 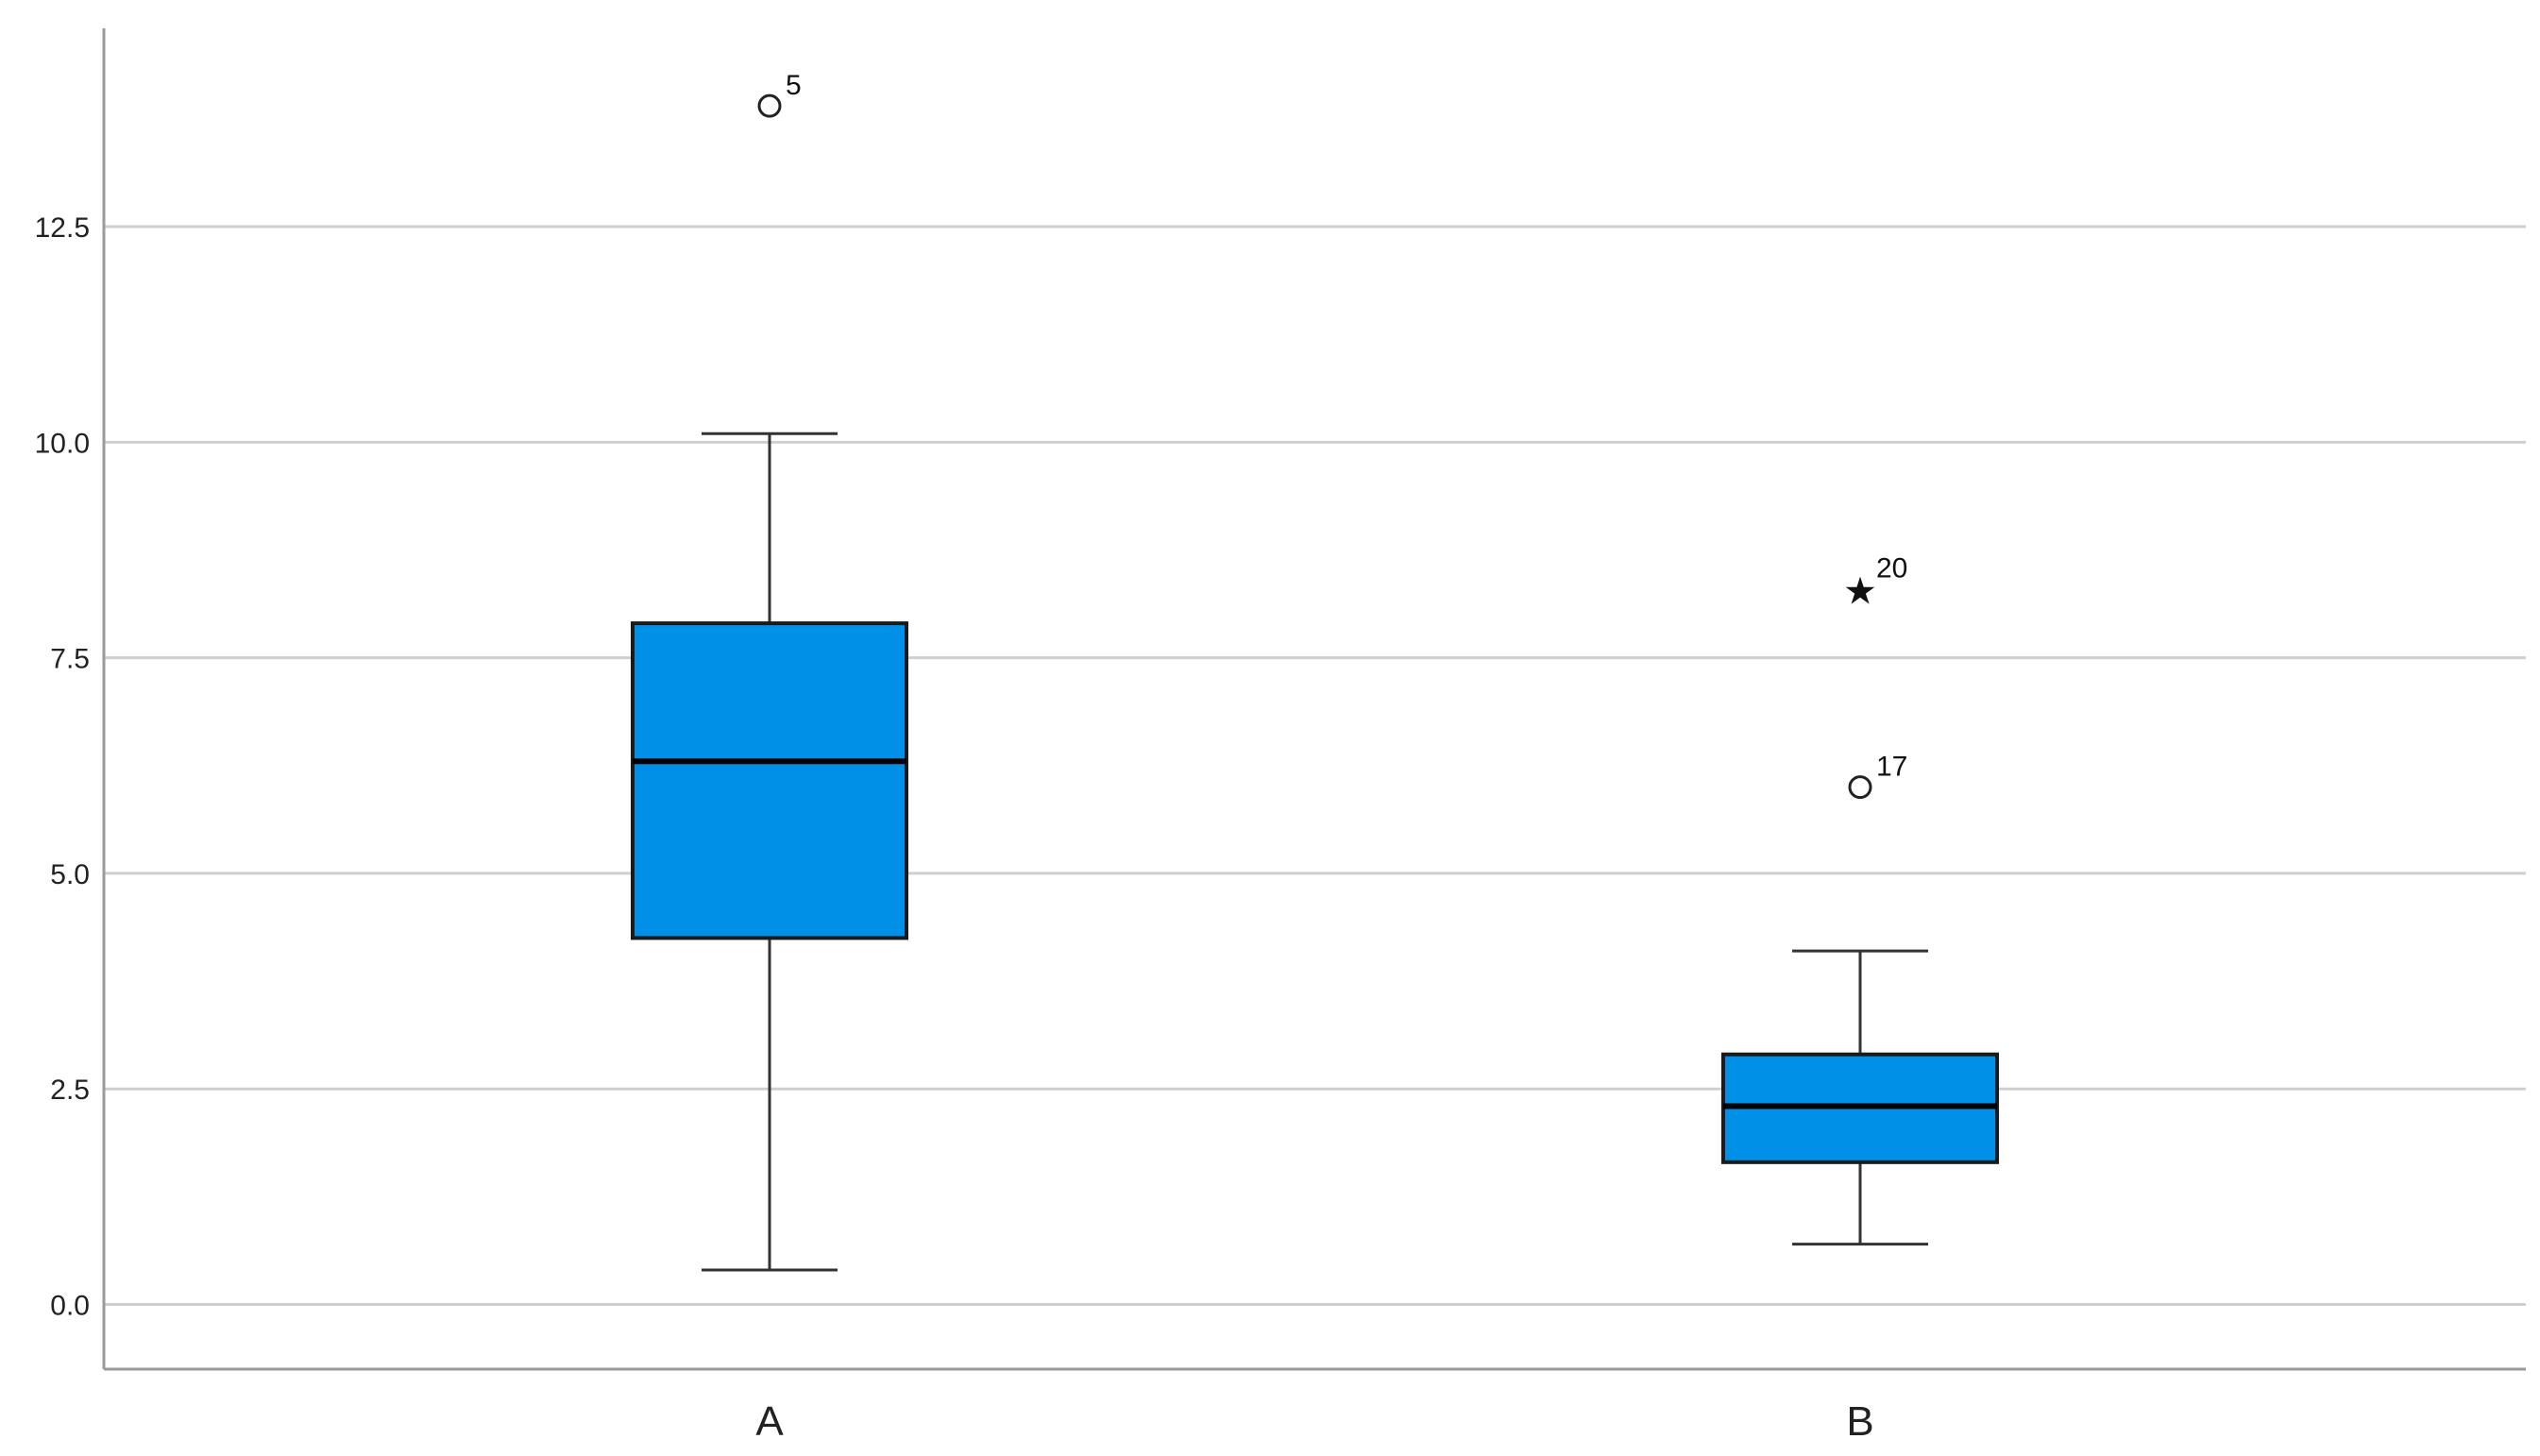 I want to click on outlier-label: 17, so click(x=1891, y=767).